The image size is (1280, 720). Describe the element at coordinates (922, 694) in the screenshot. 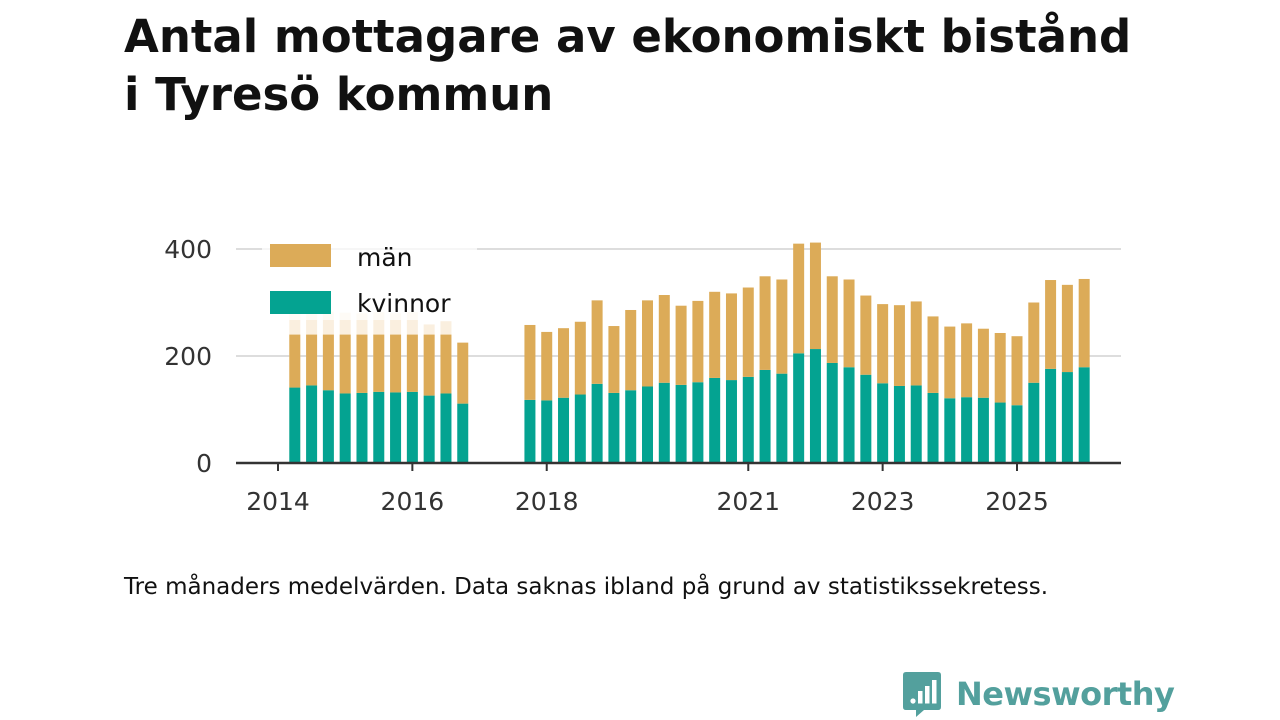

I see `chat-bubble-bar-chart-icon` at that location.